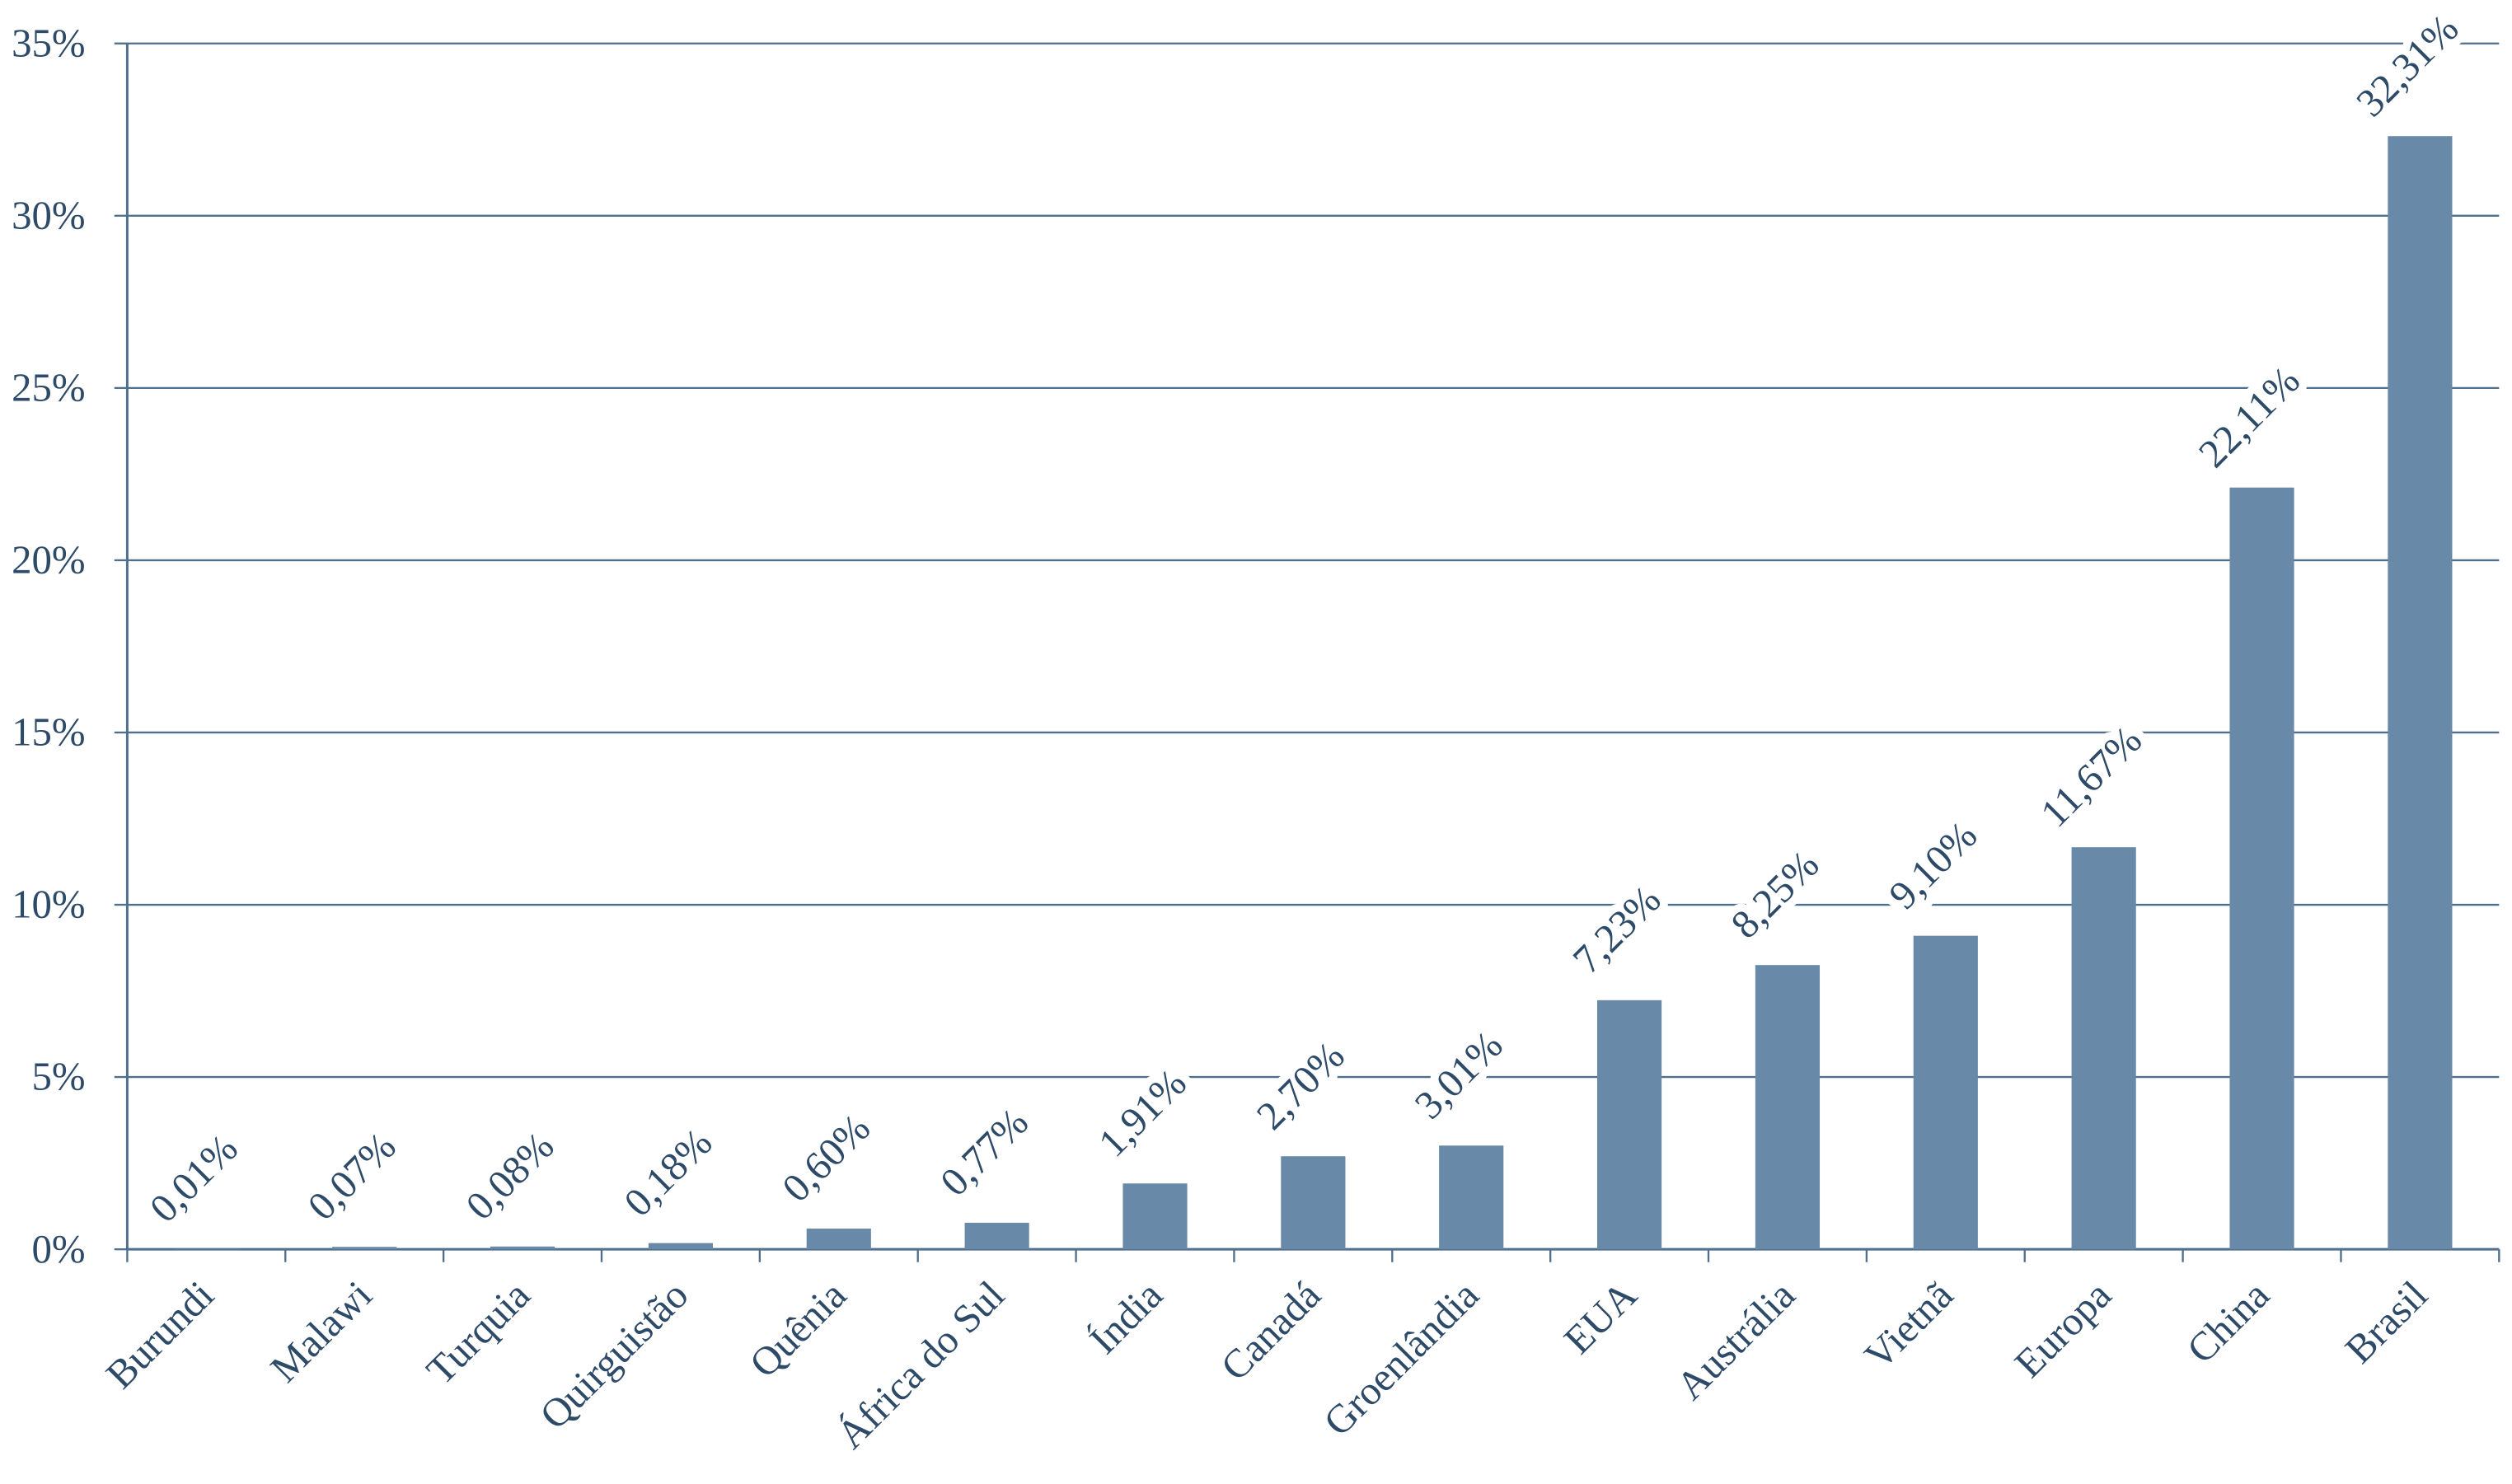  What do you see at coordinates (49, 560) in the screenshot?
I see `y-tick-label: 20%` at bounding box center [49, 560].